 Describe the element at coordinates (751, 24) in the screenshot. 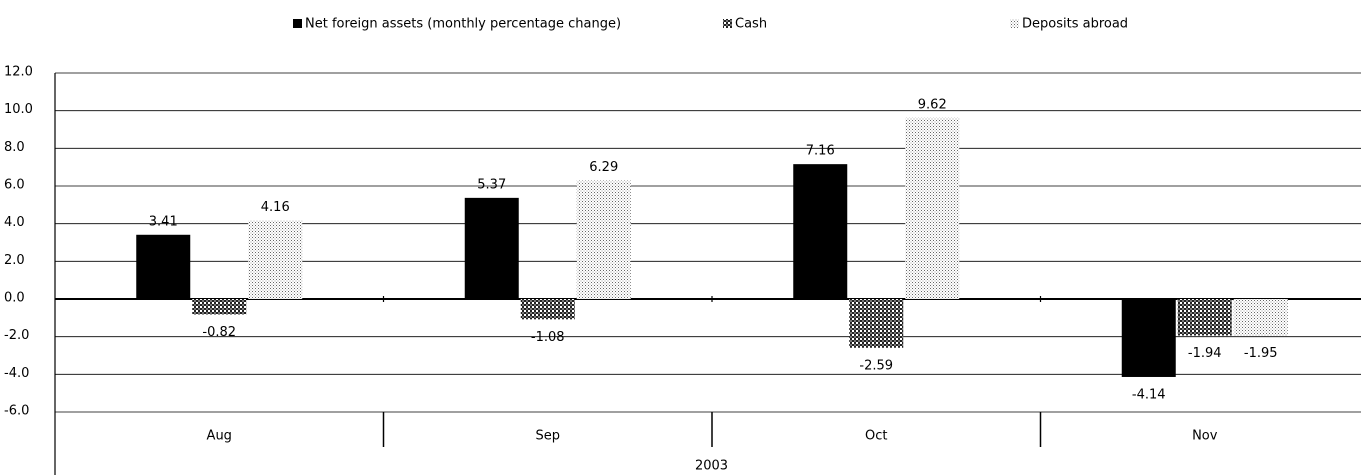

I see `legend-label: Cash` at that location.